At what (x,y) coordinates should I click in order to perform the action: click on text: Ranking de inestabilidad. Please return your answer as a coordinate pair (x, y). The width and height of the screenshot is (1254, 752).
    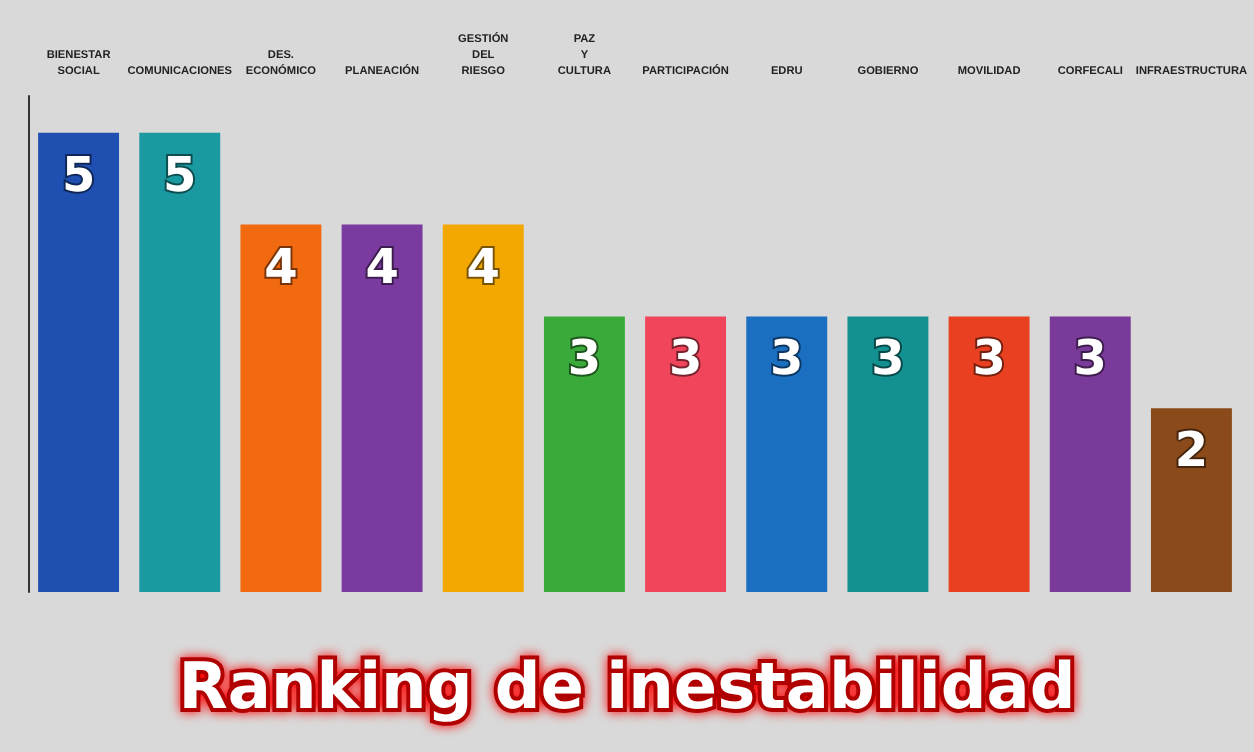
    Looking at the image, I should click on (627, 686).